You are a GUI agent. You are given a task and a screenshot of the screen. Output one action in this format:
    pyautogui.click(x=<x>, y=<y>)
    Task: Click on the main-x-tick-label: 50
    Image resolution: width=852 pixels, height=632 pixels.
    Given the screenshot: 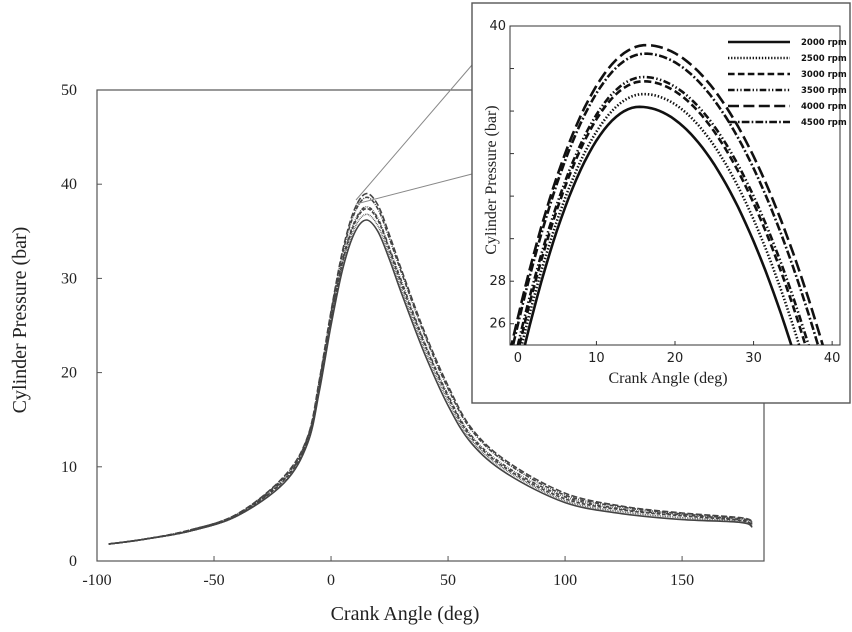 What is the action you would take?
    pyautogui.click(x=448, y=580)
    